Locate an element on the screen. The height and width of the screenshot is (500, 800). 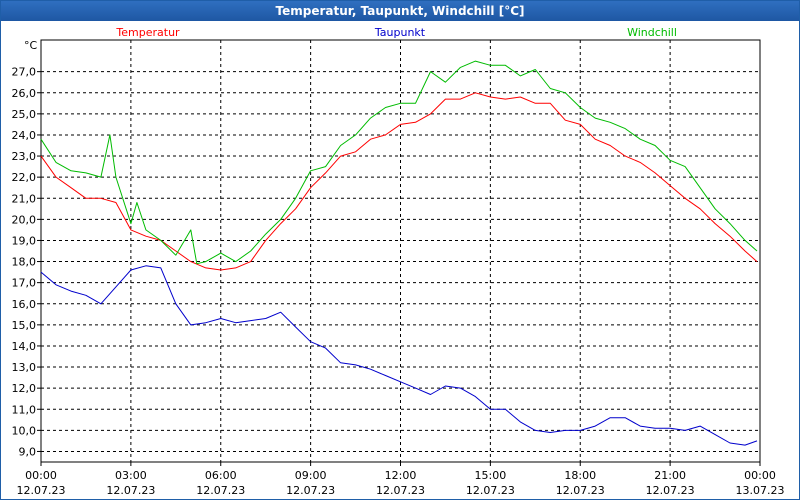
x-tick-time-label: 18:00 is located at coordinates (580, 475).